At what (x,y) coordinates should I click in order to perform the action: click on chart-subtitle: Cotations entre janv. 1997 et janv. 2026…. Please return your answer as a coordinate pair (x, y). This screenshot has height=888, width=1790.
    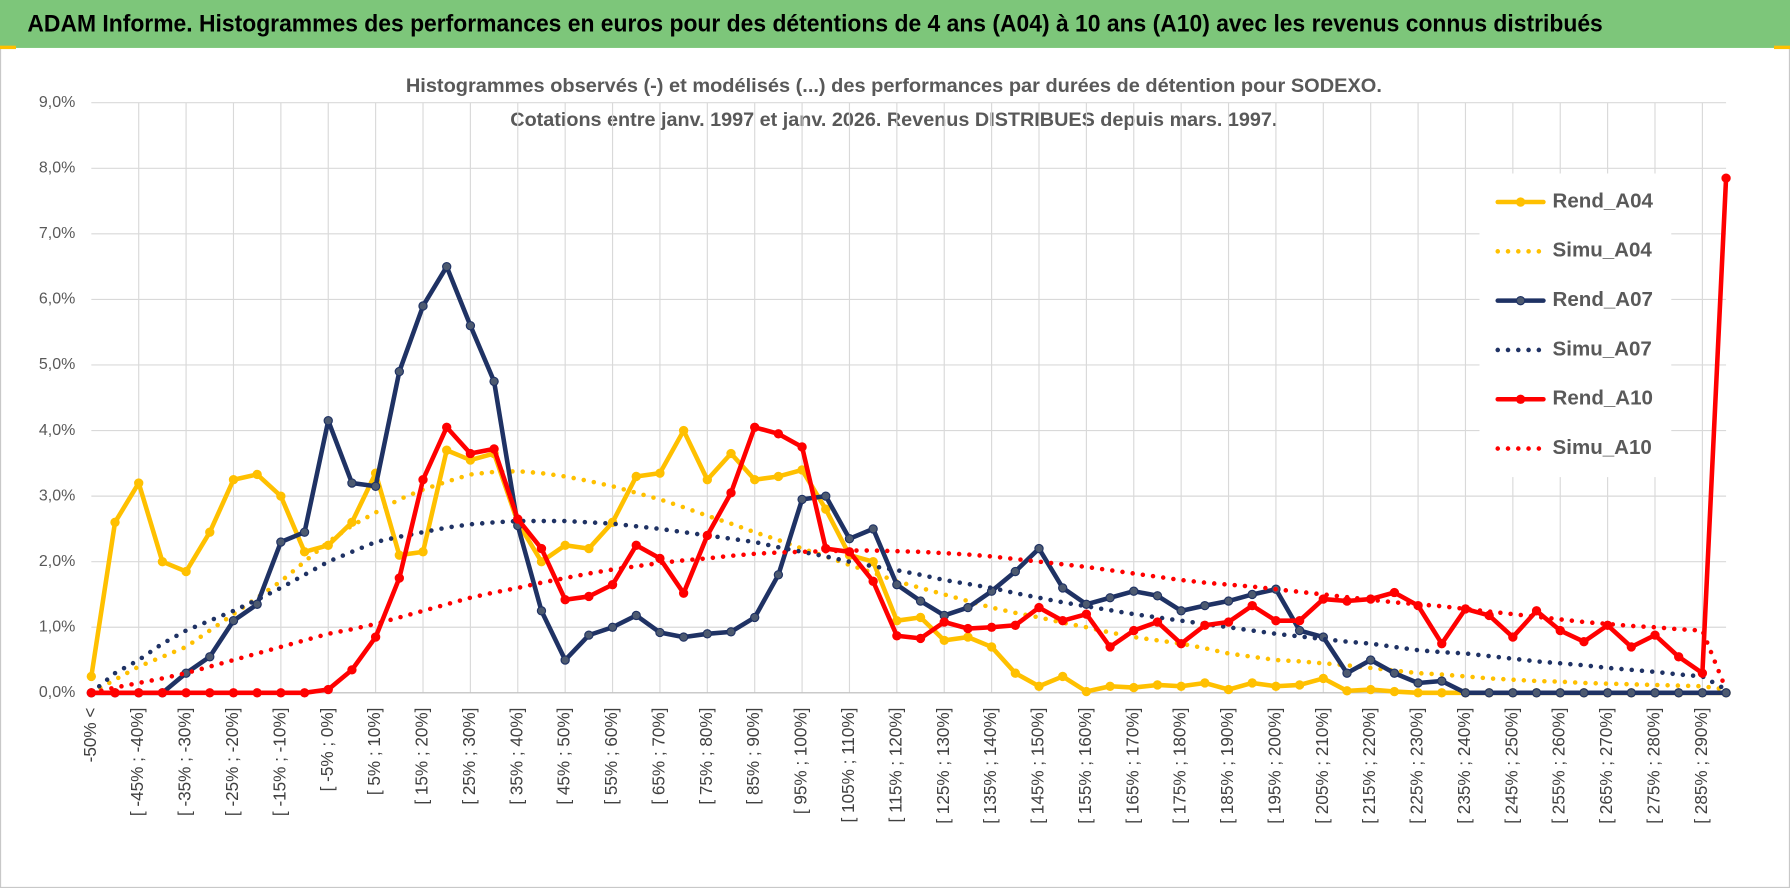
    Looking at the image, I should click on (893, 120).